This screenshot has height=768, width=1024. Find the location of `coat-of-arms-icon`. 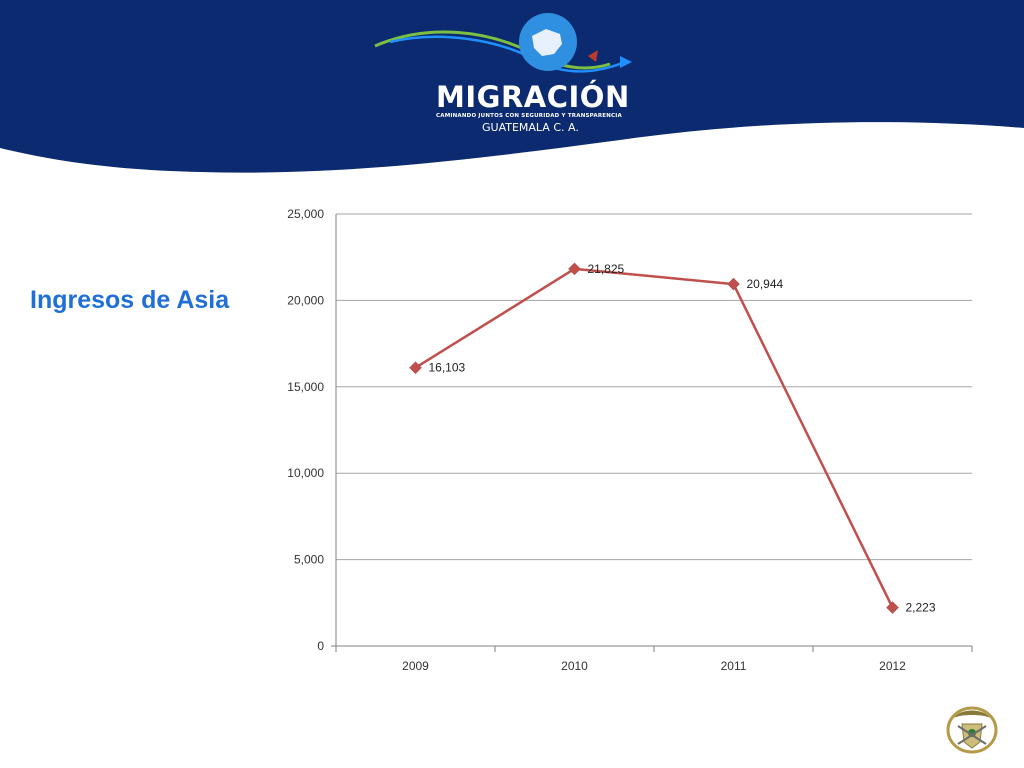

coat-of-arms-icon is located at coordinates (972, 730).